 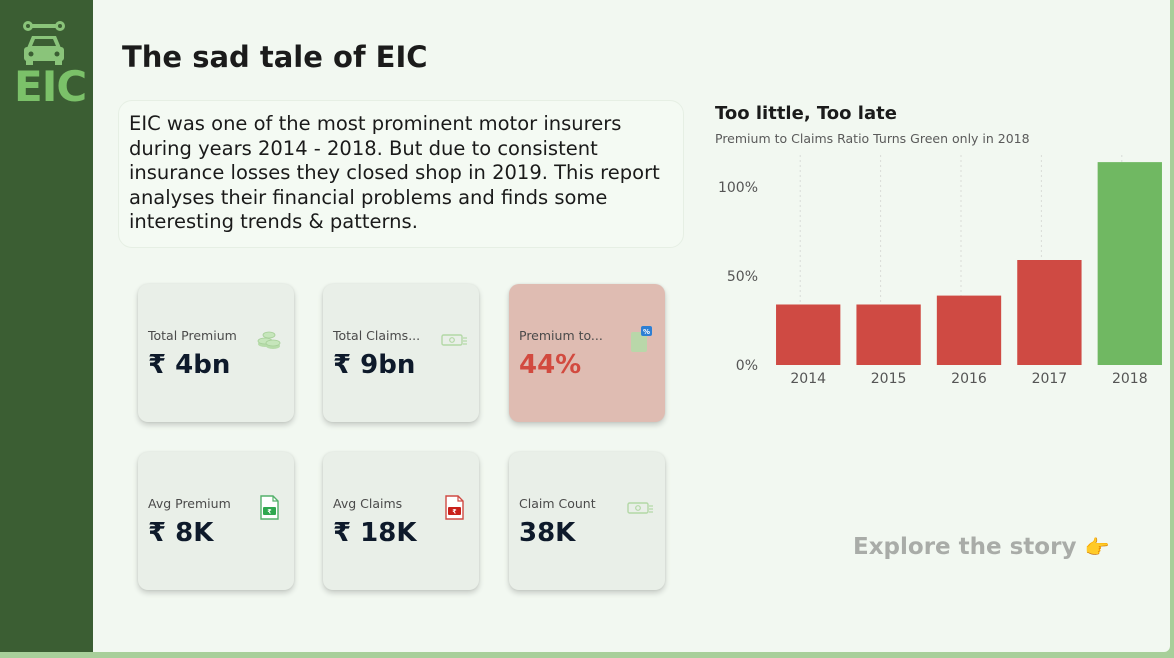 What do you see at coordinates (454, 507) in the screenshot?
I see `red-bill-icon: ₹` at bounding box center [454, 507].